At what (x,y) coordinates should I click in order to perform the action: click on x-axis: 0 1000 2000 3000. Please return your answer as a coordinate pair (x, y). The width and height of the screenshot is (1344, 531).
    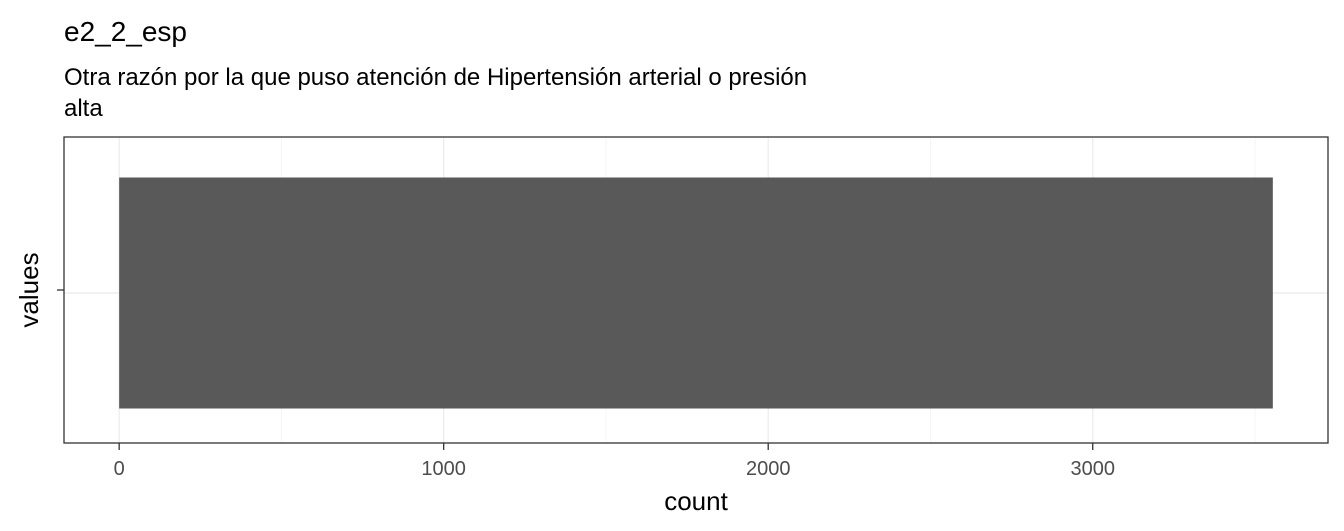
    Looking at the image, I should click on (614, 461).